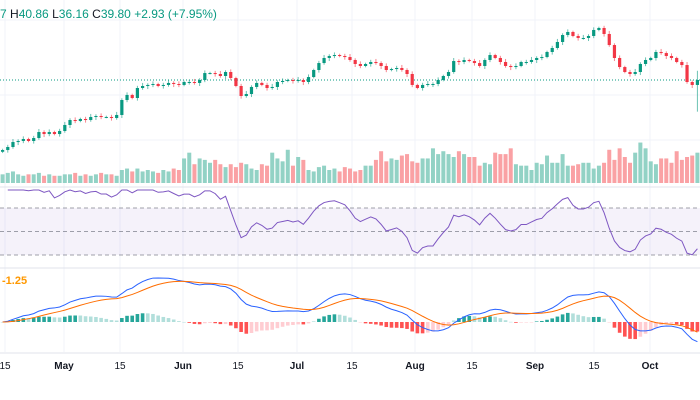  Describe the element at coordinates (5, 366) in the screenshot. I see `x-axis-tick-label: 15` at that location.